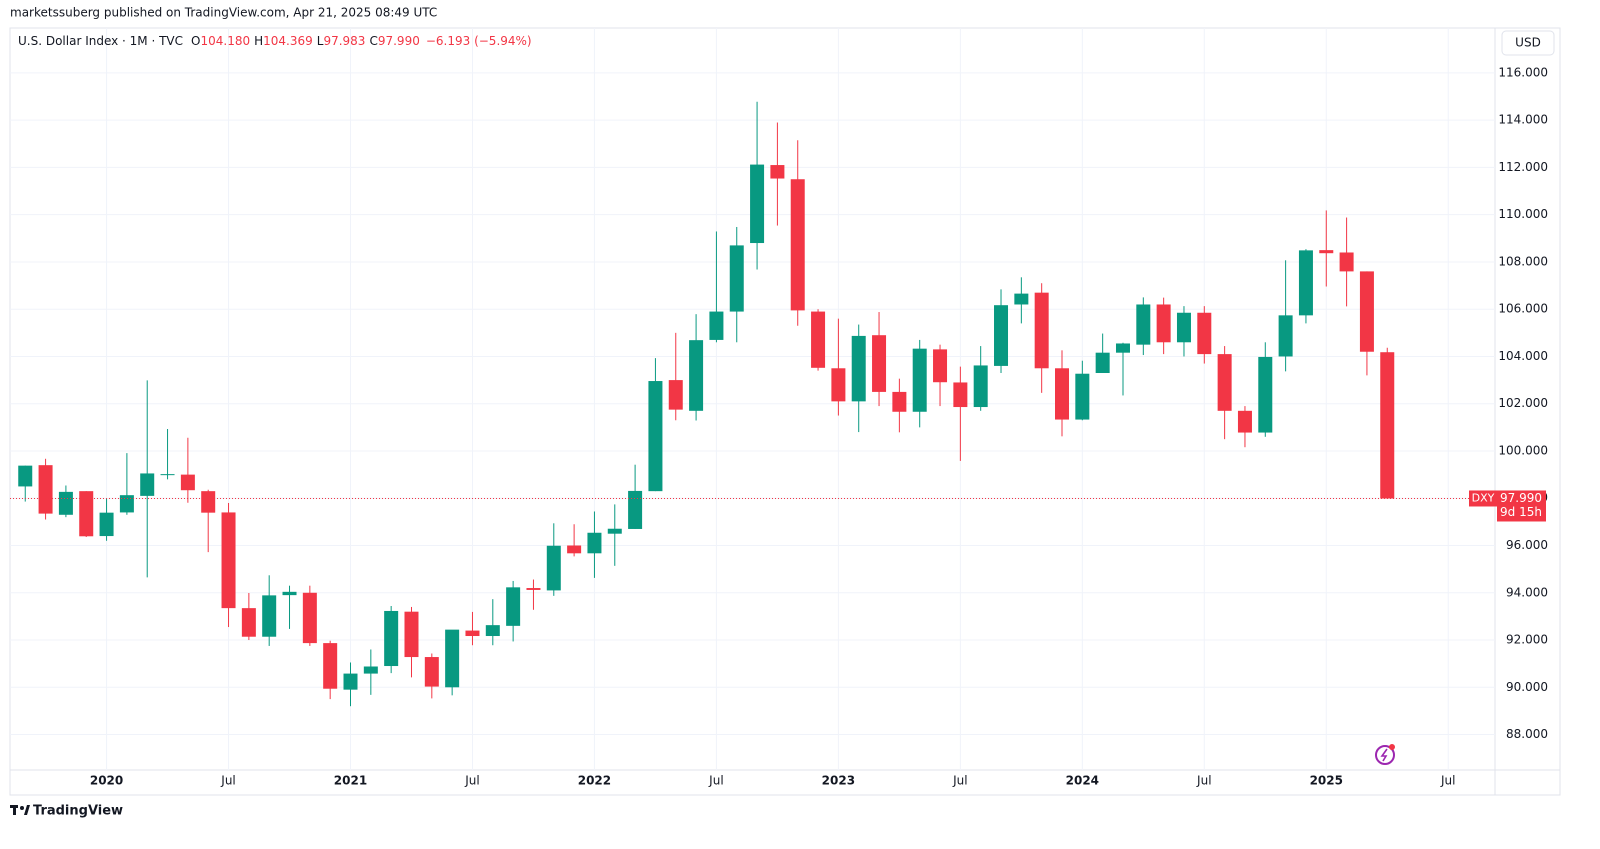 The image size is (1600, 849). I want to click on currency-button, so click(1528, 43).